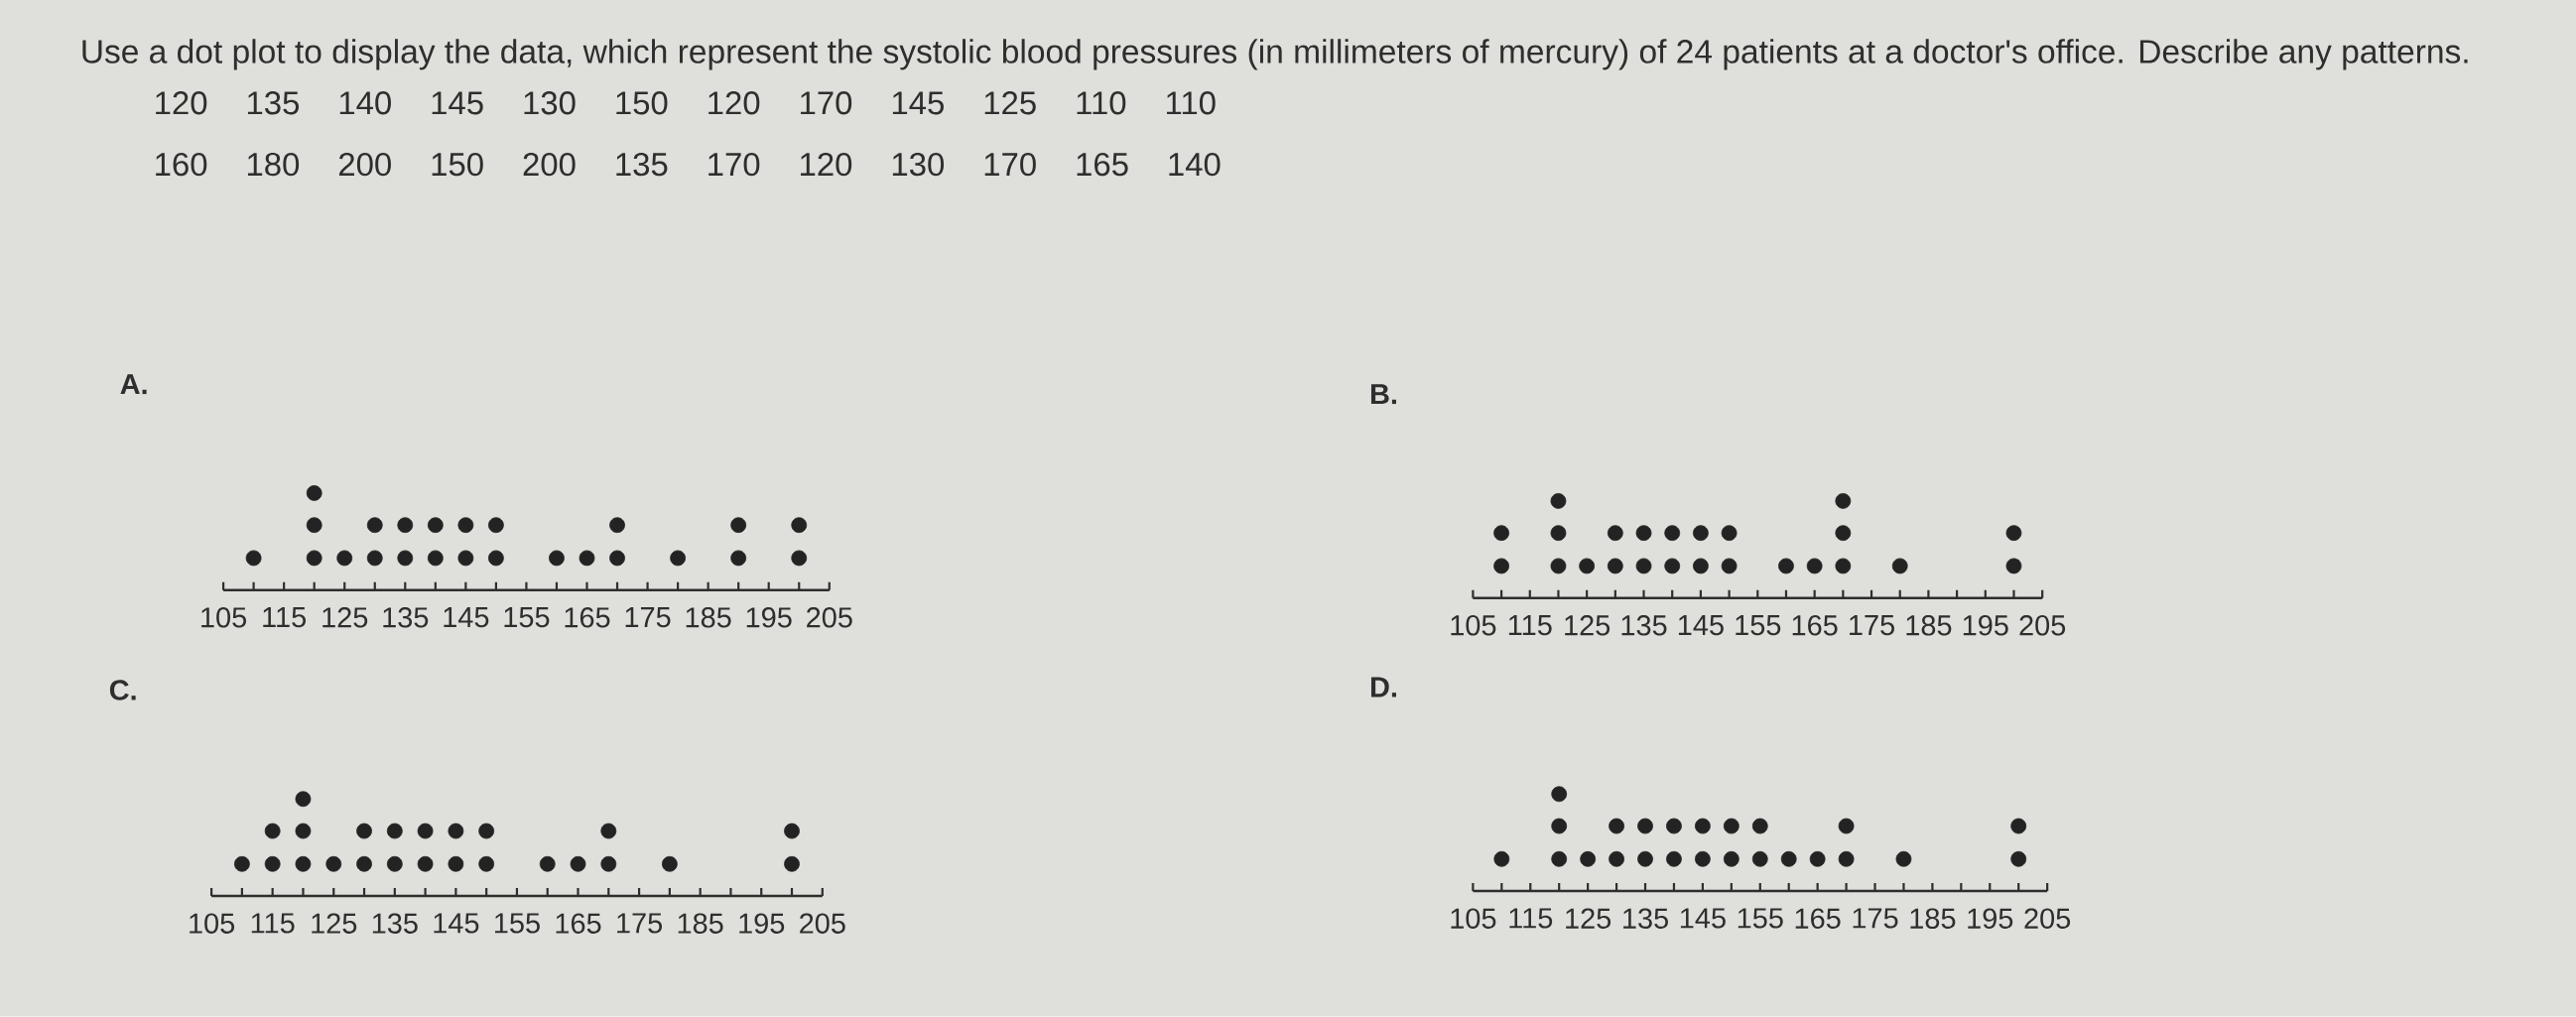 This screenshot has height=1017, width=2576. Describe the element at coordinates (123, 690) in the screenshot. I see `chart-title: C.` at that location.